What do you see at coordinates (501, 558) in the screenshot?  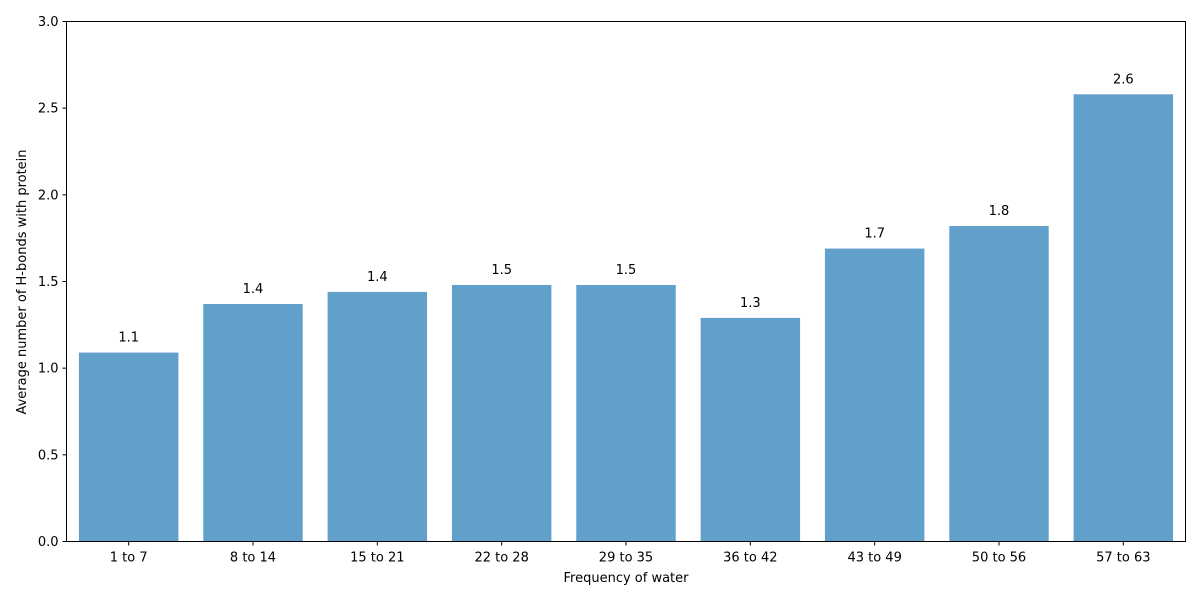 I see `x-tick-label: 22 to 28` at bounding box center [501, 558].